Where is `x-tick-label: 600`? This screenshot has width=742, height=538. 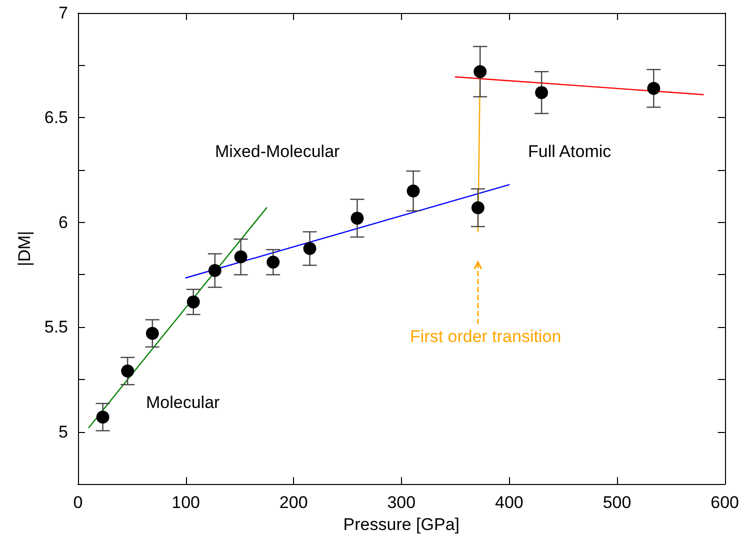 x-tick-label: 600 is located at coordinates (725, 502).